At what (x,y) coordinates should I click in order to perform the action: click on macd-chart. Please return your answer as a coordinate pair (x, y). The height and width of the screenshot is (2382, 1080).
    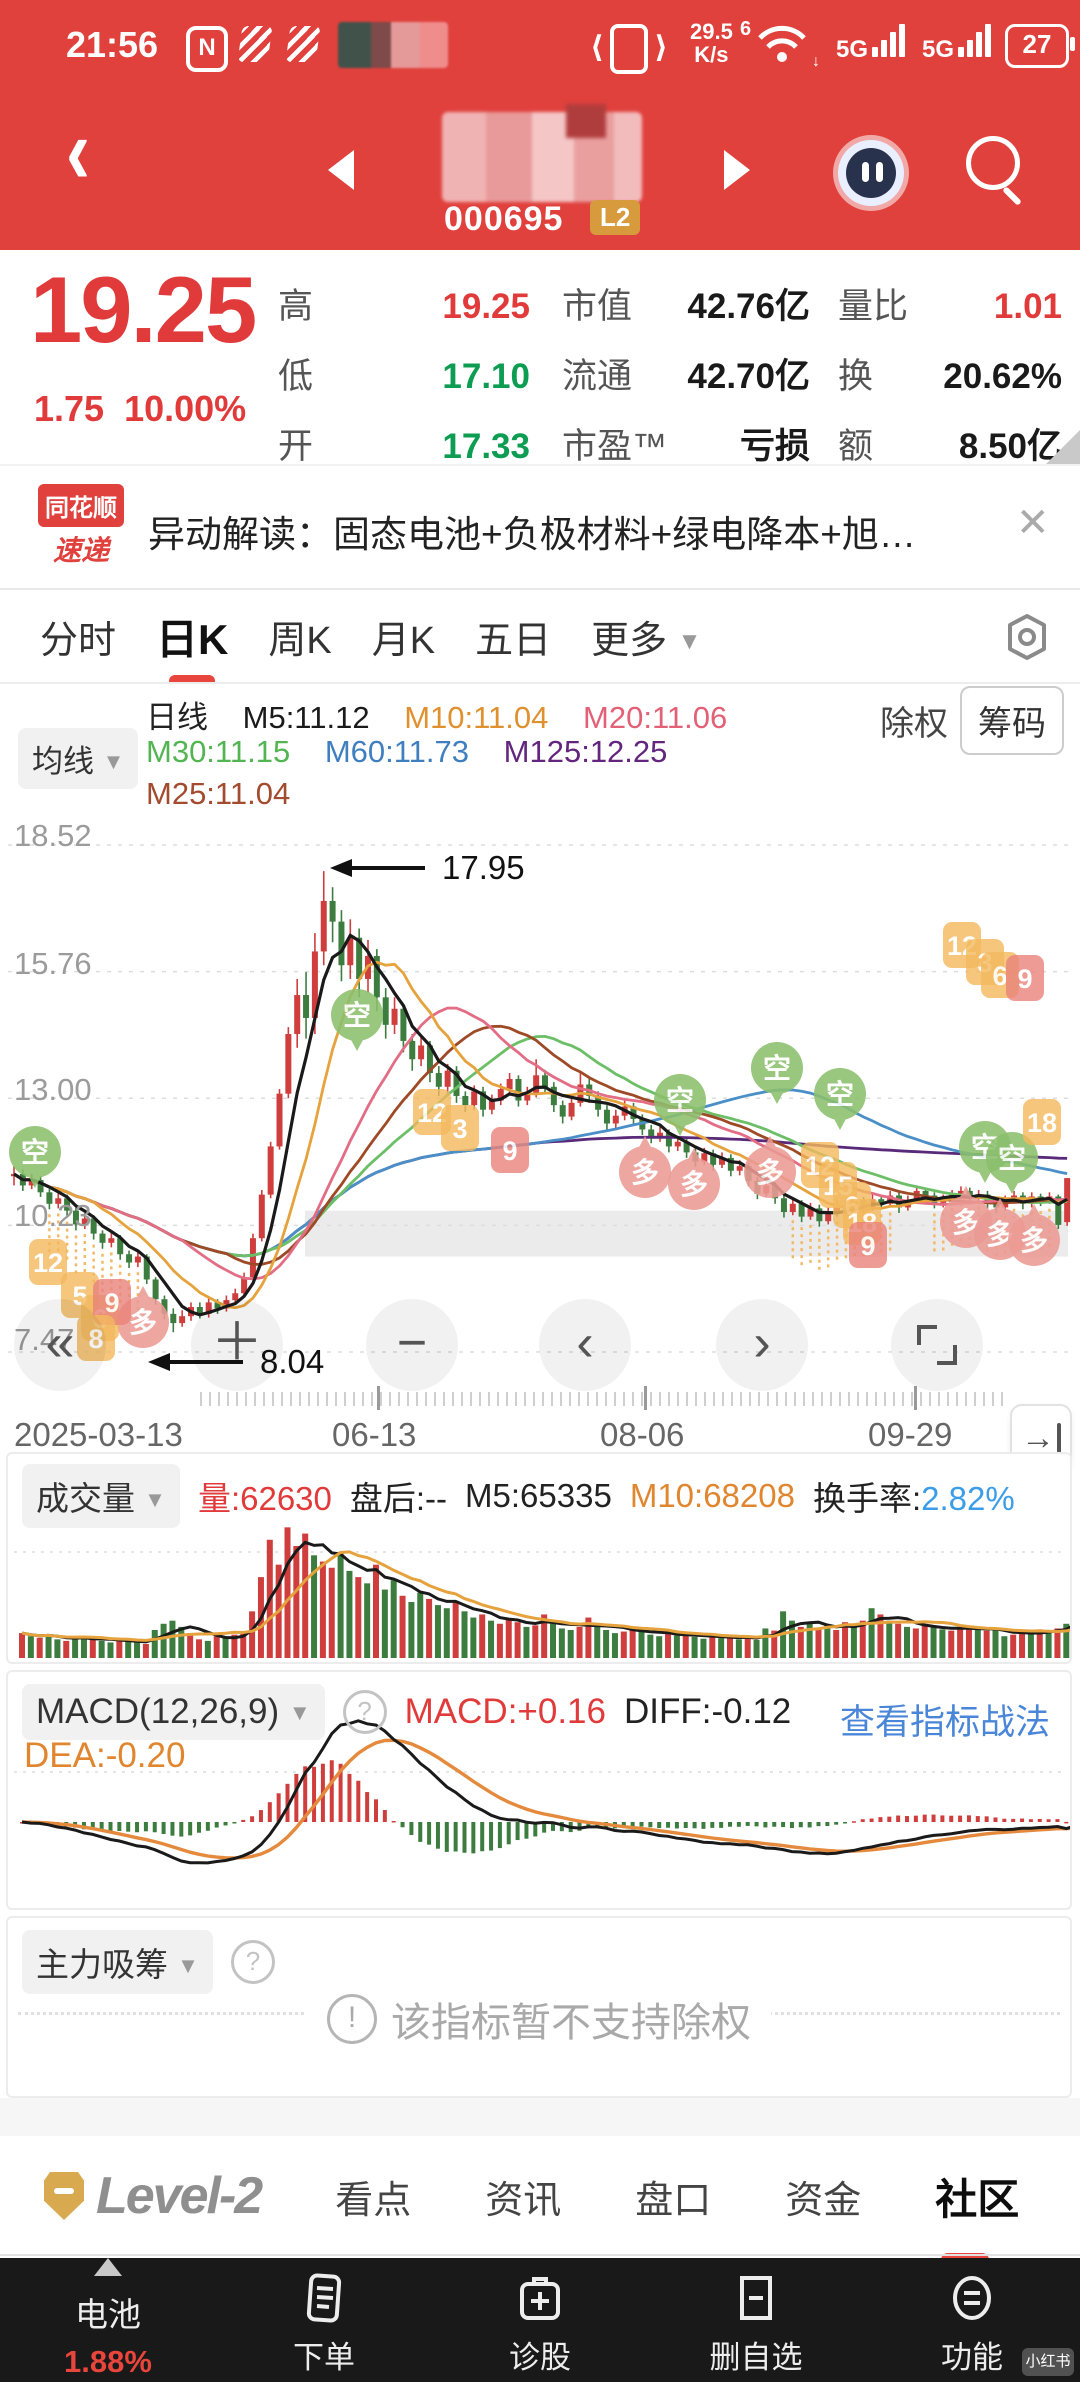
    Looking at the image, I should click on (539, 1790).